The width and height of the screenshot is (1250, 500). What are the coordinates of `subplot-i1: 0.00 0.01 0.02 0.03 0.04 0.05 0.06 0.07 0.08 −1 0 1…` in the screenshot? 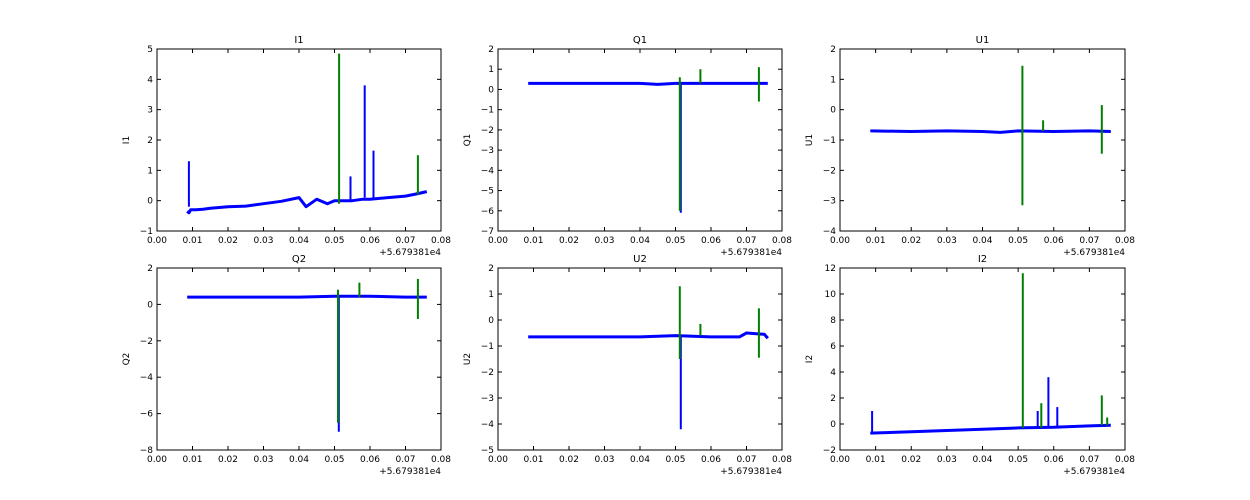 It's located at (286, 146).